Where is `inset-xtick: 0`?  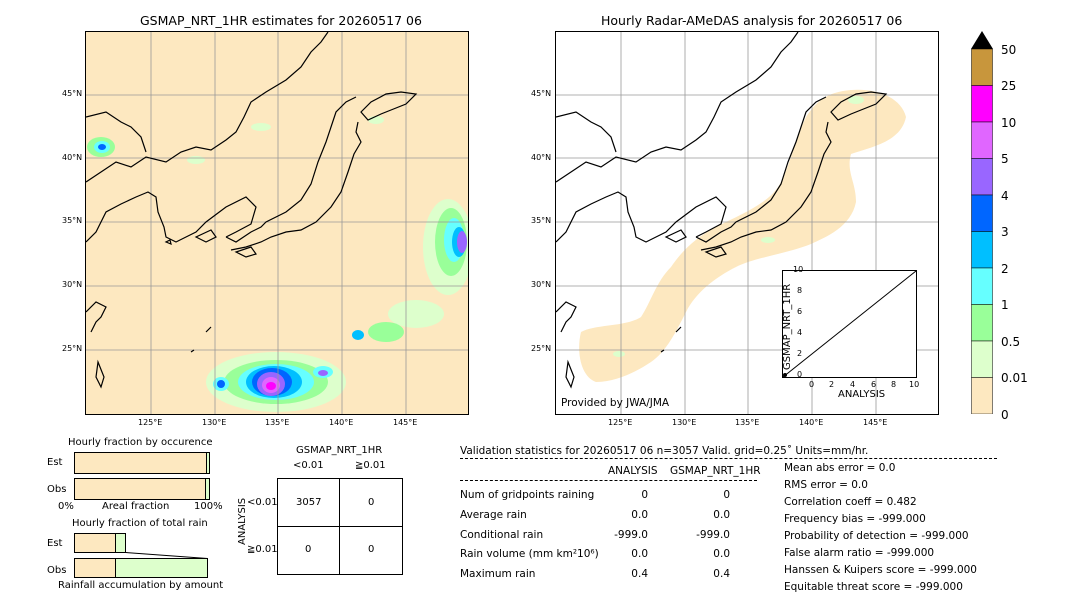
inset-xtick: 0 is located at coordinates (812, 384).